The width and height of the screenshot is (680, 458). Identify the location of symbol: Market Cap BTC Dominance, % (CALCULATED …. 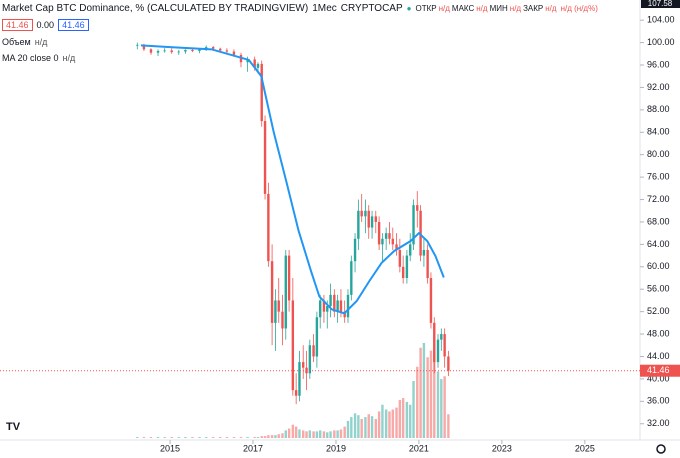
(155, 8).